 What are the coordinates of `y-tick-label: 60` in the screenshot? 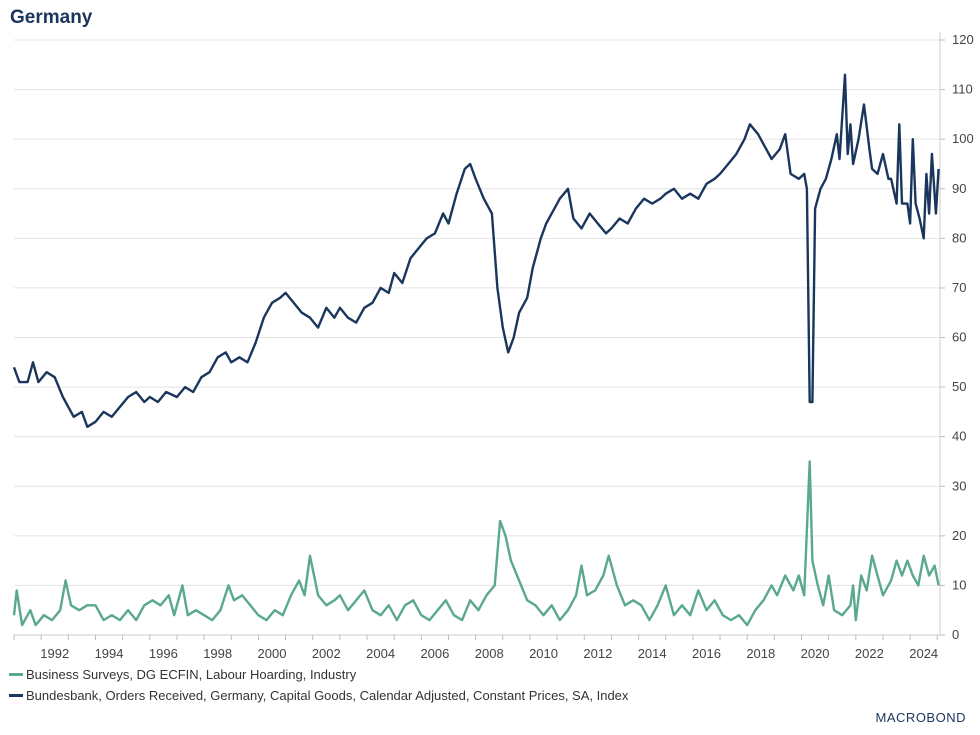 It's located at (959, 337).